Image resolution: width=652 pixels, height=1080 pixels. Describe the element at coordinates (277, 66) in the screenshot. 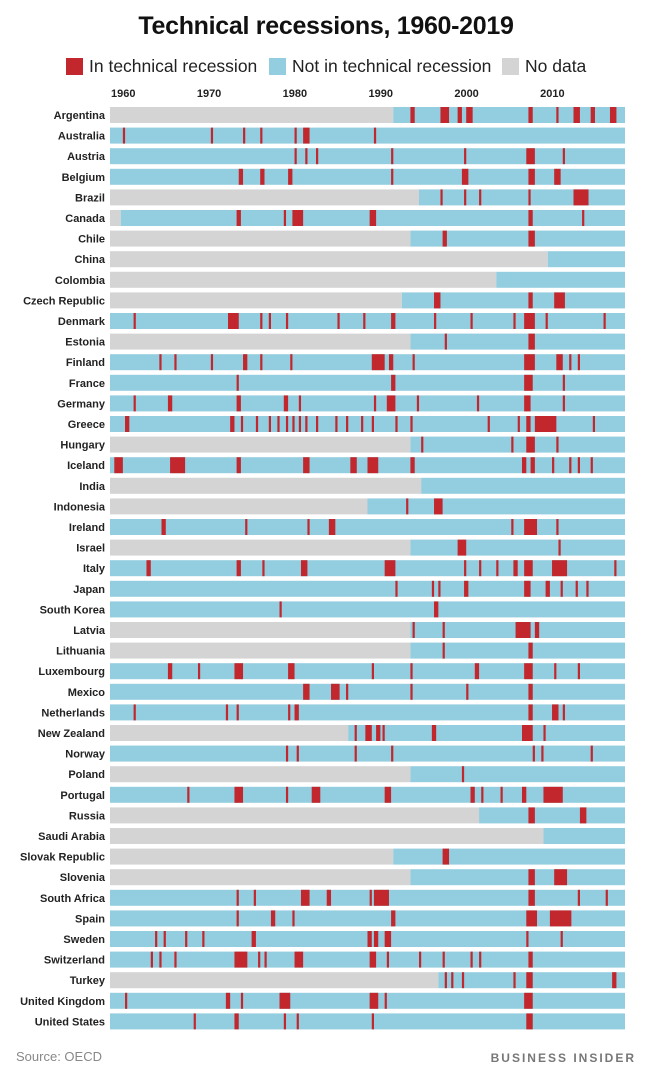

I see `legend-swatch-no-recession` at that location.